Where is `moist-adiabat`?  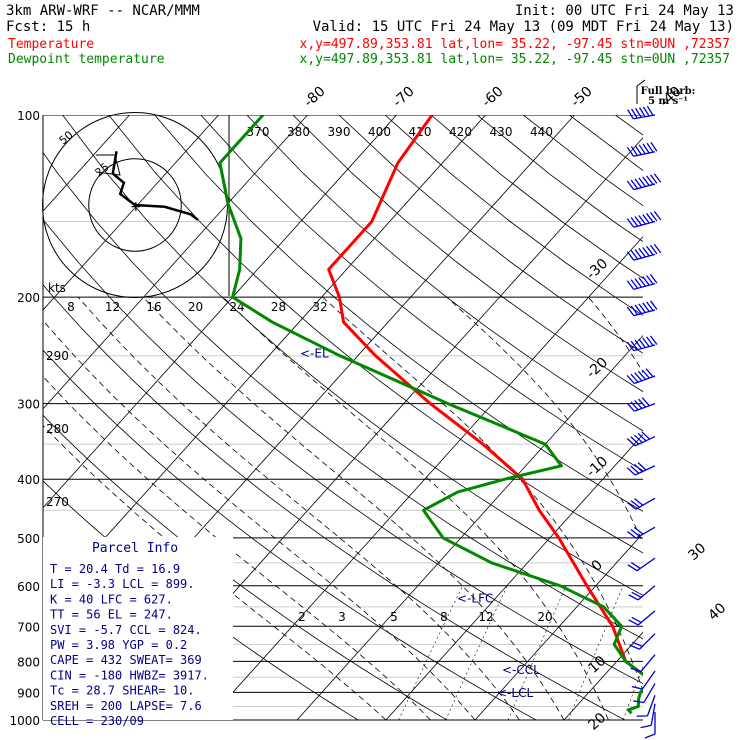 moist-adiabat is located at coordinates (729, 508).